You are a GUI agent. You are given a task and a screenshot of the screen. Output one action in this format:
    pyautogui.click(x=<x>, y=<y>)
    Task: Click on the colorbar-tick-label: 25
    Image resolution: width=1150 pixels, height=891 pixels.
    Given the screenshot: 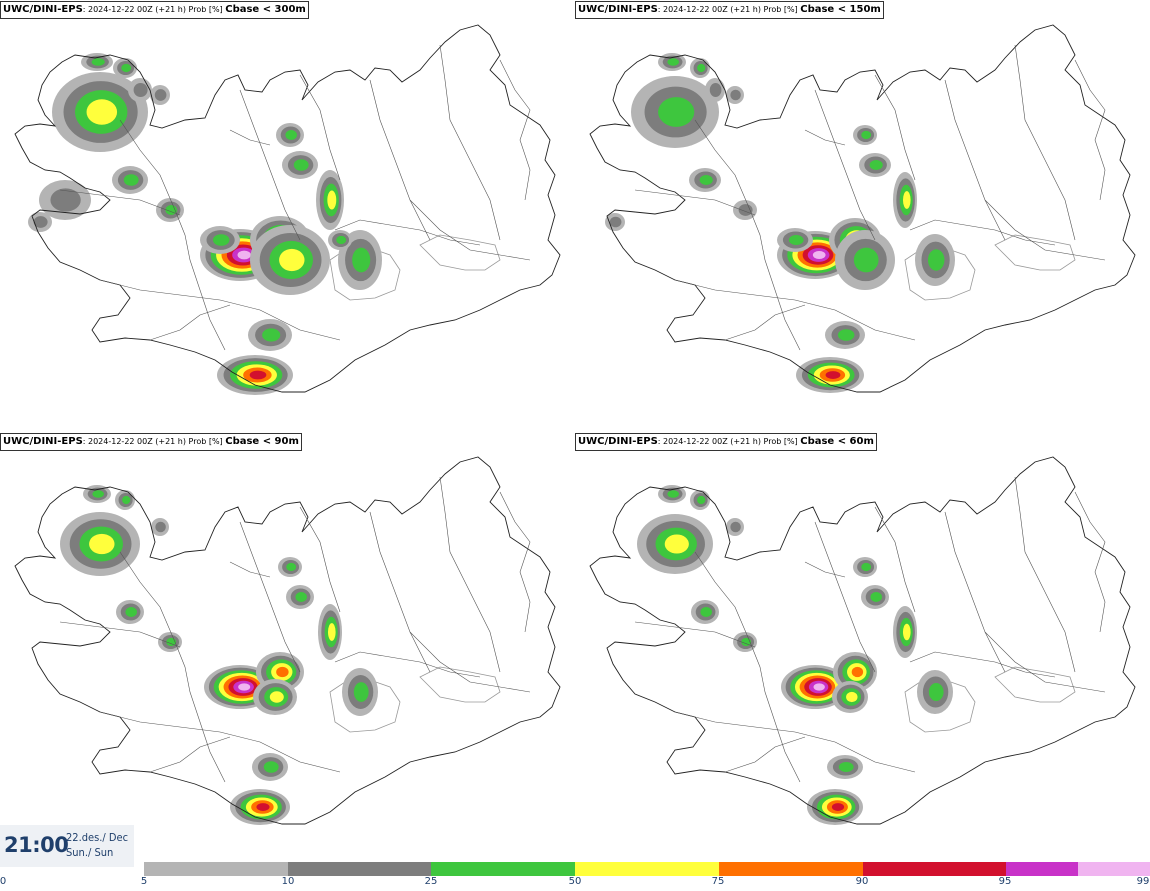 What is the action you would take?
    pyautogui.click(x=431, y=881)
    